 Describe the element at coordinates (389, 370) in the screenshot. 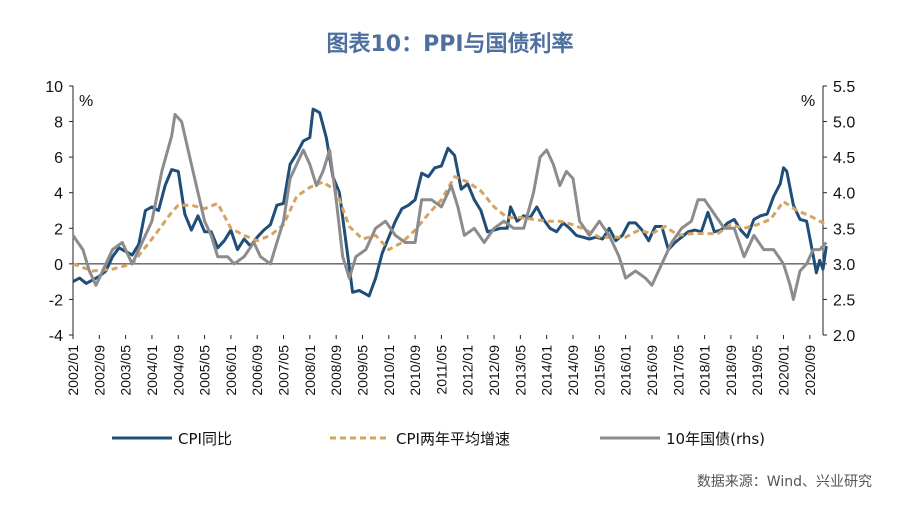

I see `x-tick-label: 2010/01` at that location.